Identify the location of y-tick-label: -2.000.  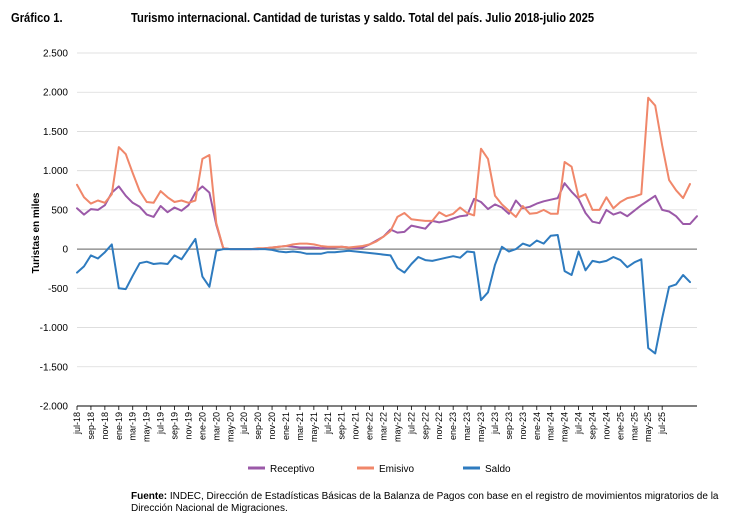
(54, 407).